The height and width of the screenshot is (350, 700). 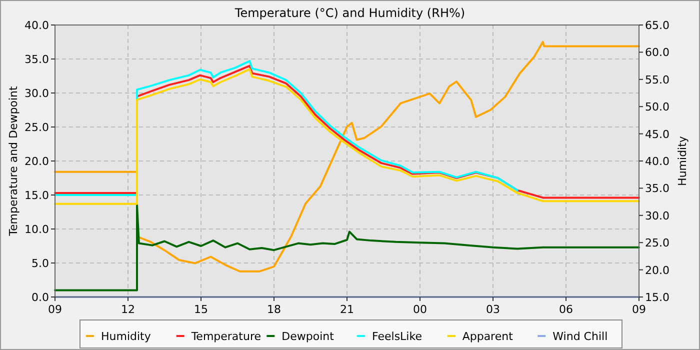 I want to click on x-tick-label: 15, so click(x=201, y=309).